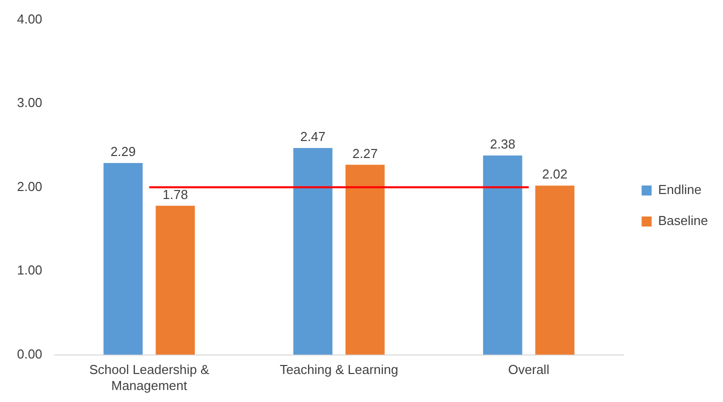  What do you see at coordinates (29, 102) in the screenshot?
I see `y-tick-label: 3.00` at bounding box center [29, 102].